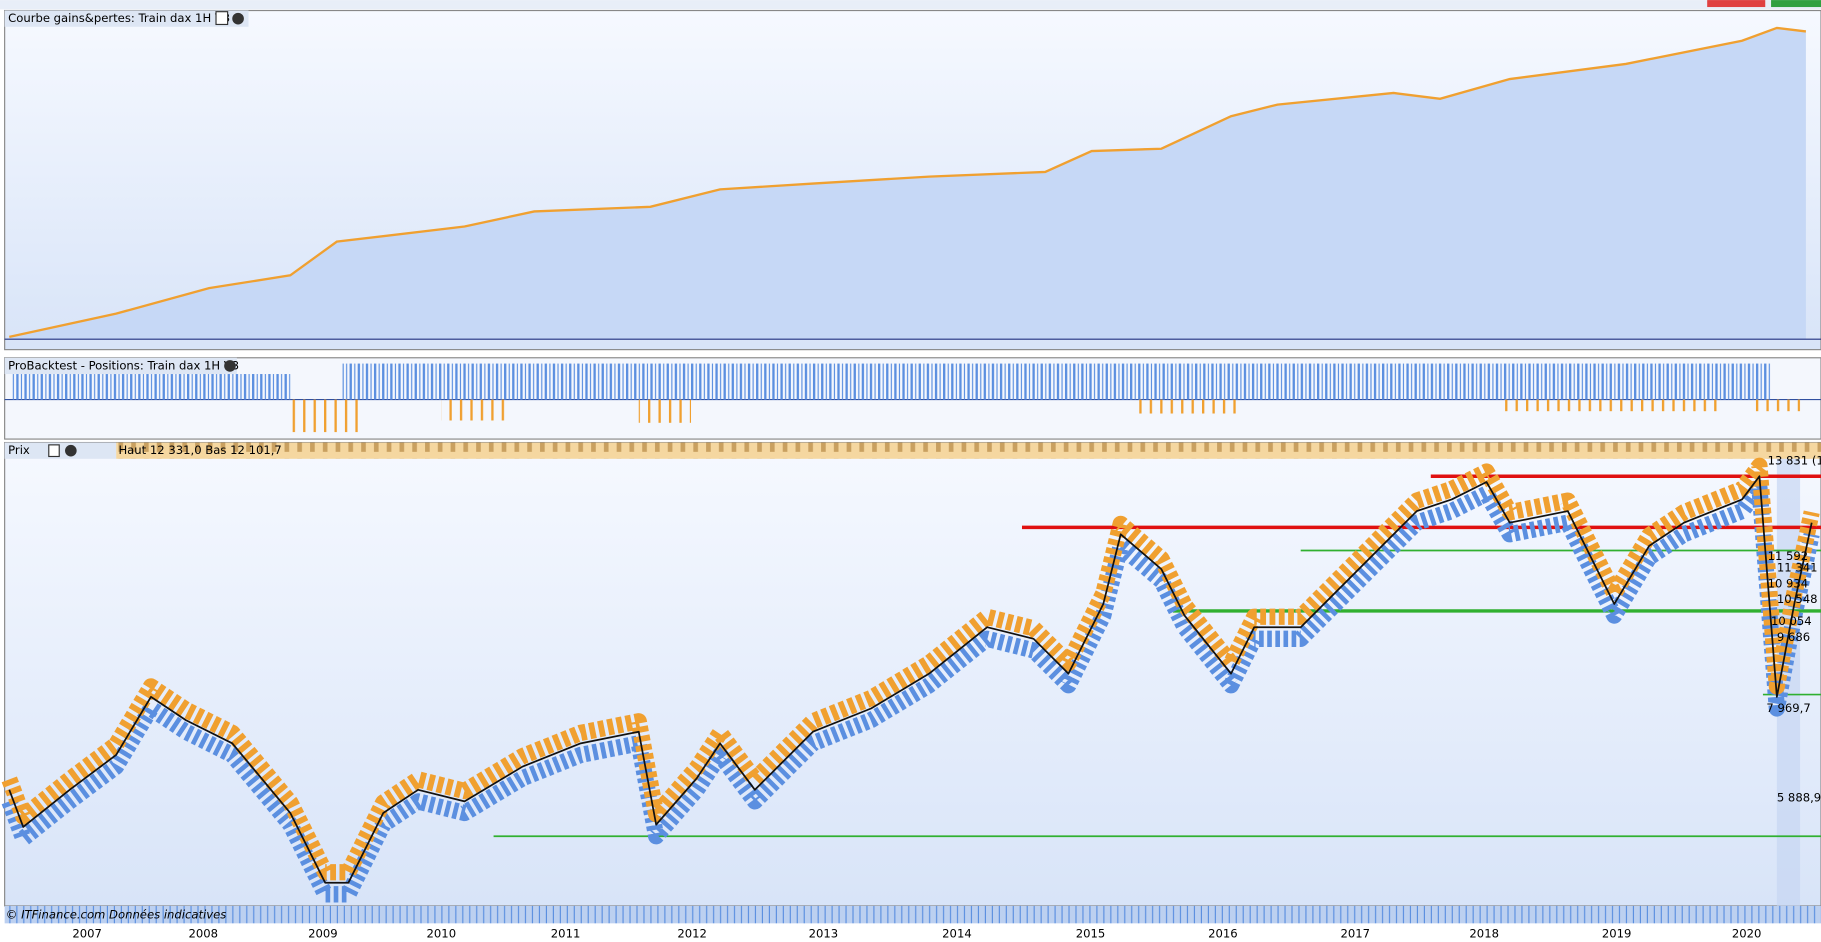 This screenshot has height=942, width=1821. What do you see at coordinates (1091, 933) in the screenshot?
I see `year-label: 2015` at bounding box center [1091, 933].